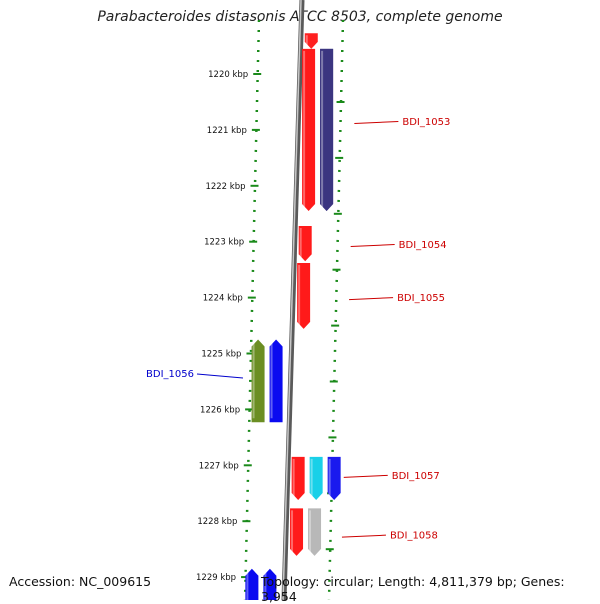 The height and width of the screenshot is (604, 600). I want to click on backbone-group, so click(293, 300).